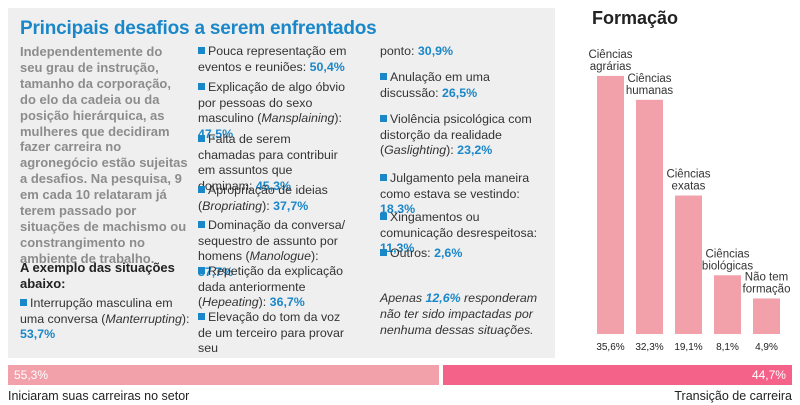 The width and height of the screenshot is (800, 405). What do you see at coordinates (650, 91) in the screenshot?
I see `category-label: humanas` at bounding box center [650, 91].